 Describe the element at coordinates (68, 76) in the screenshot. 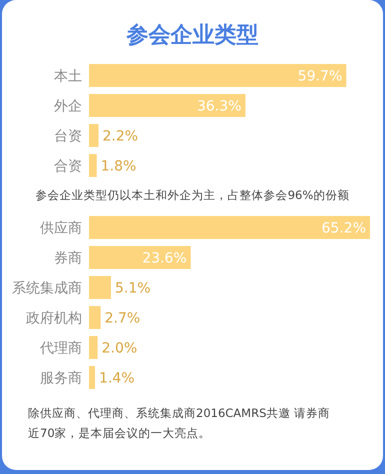

I see `y-tick-label: 本土` at that location.